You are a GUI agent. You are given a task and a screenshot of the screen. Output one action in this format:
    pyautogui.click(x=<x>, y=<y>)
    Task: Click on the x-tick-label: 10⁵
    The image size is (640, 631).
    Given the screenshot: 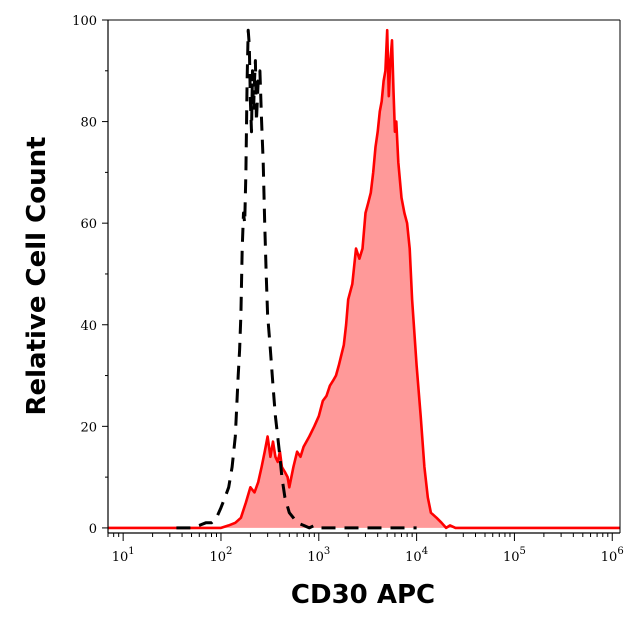 What is the action you would take?
    pyautogui.click(x=514, y=555)
    